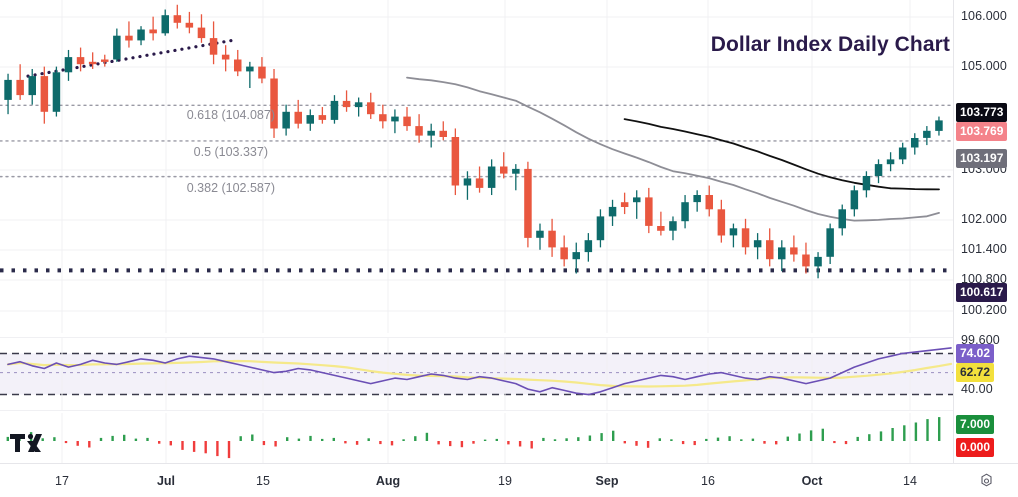  Describe the element at coordinates (263, 481) in the screenshot. I see `date-label: 15` at that location.